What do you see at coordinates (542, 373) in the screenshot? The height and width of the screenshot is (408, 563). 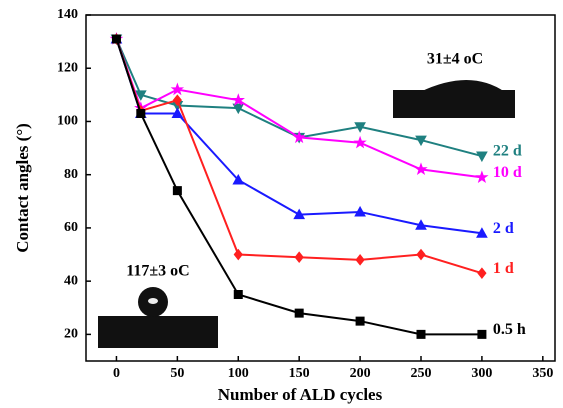 I see `x-tick-label: 350` at bounding box center [542, 373].